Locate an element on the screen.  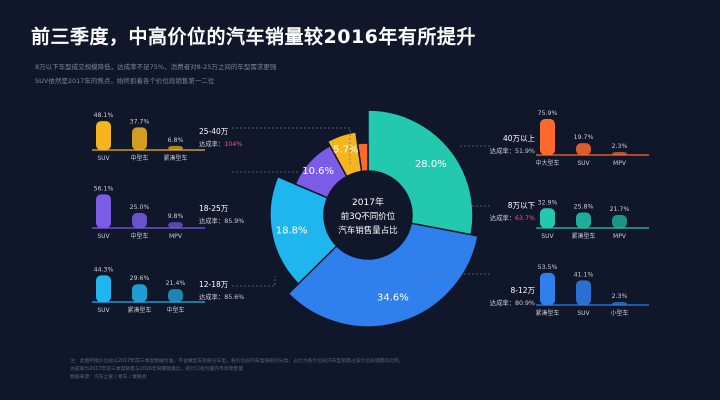
description-line: 8万以下车型成交规模降低，达成率不足75%，消费者对8-25万之间的车型需求更强 is located at coordinates (156, 67).